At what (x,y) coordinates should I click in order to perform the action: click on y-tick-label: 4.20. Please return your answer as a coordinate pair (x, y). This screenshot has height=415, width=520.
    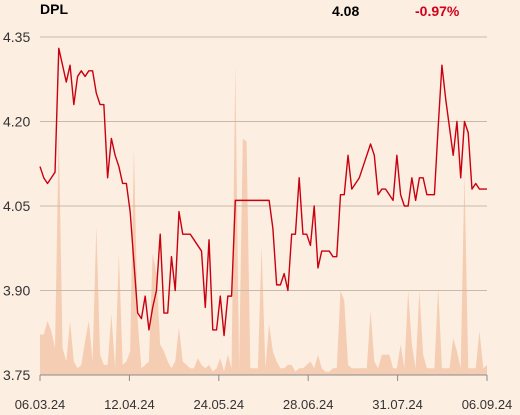
    Looking at the image, I should click on (16, 122).